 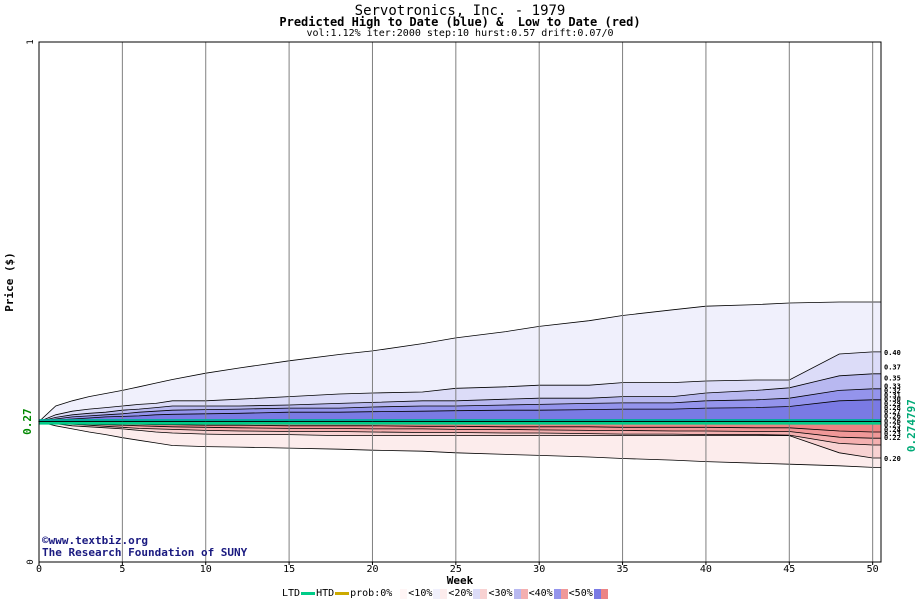 What do you see at coordinates (9, 282) in the screenshot?
I see `y-axis-label: Price ($)` at bounding box center [9, 282].